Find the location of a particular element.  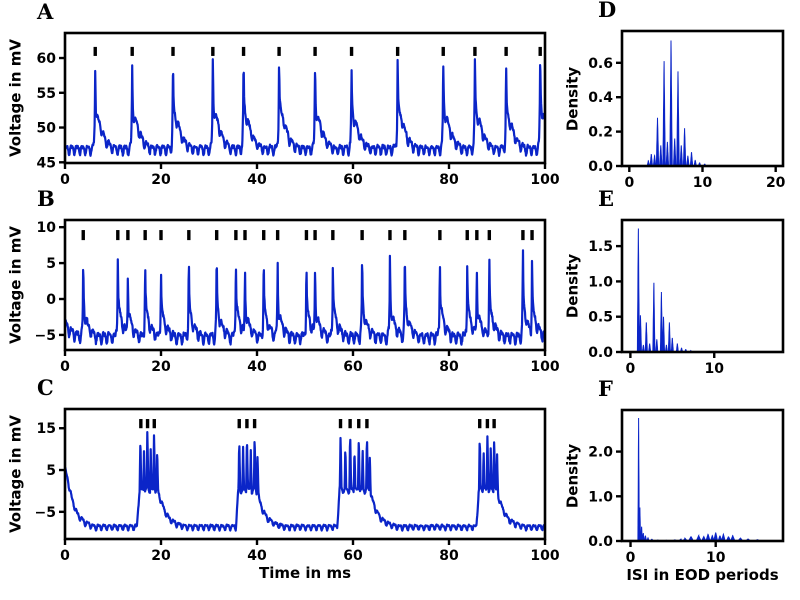

y-tick-label: 10 is located at coordinates (47, 228).